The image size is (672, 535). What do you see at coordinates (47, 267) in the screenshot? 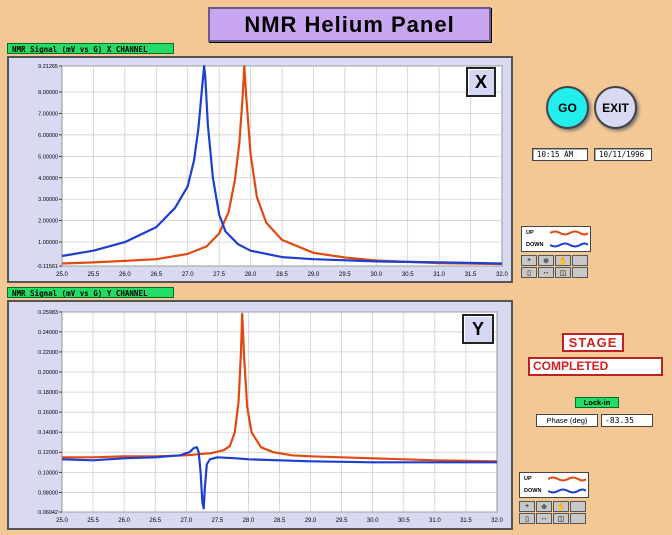
I see `y-tick-label: -0.11561` at bounding box center [47, 267].